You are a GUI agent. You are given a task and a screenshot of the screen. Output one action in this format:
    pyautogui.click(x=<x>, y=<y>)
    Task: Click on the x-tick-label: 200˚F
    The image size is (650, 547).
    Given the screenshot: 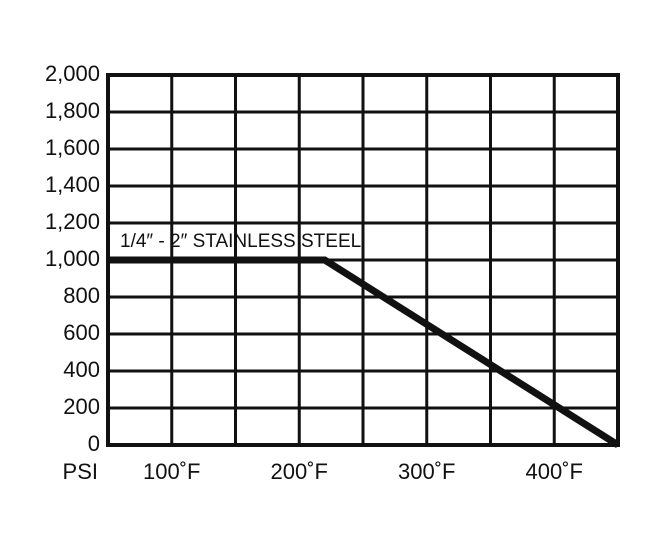 What is the action you would take?
    pyautogui.click(x=299, y=471)
    